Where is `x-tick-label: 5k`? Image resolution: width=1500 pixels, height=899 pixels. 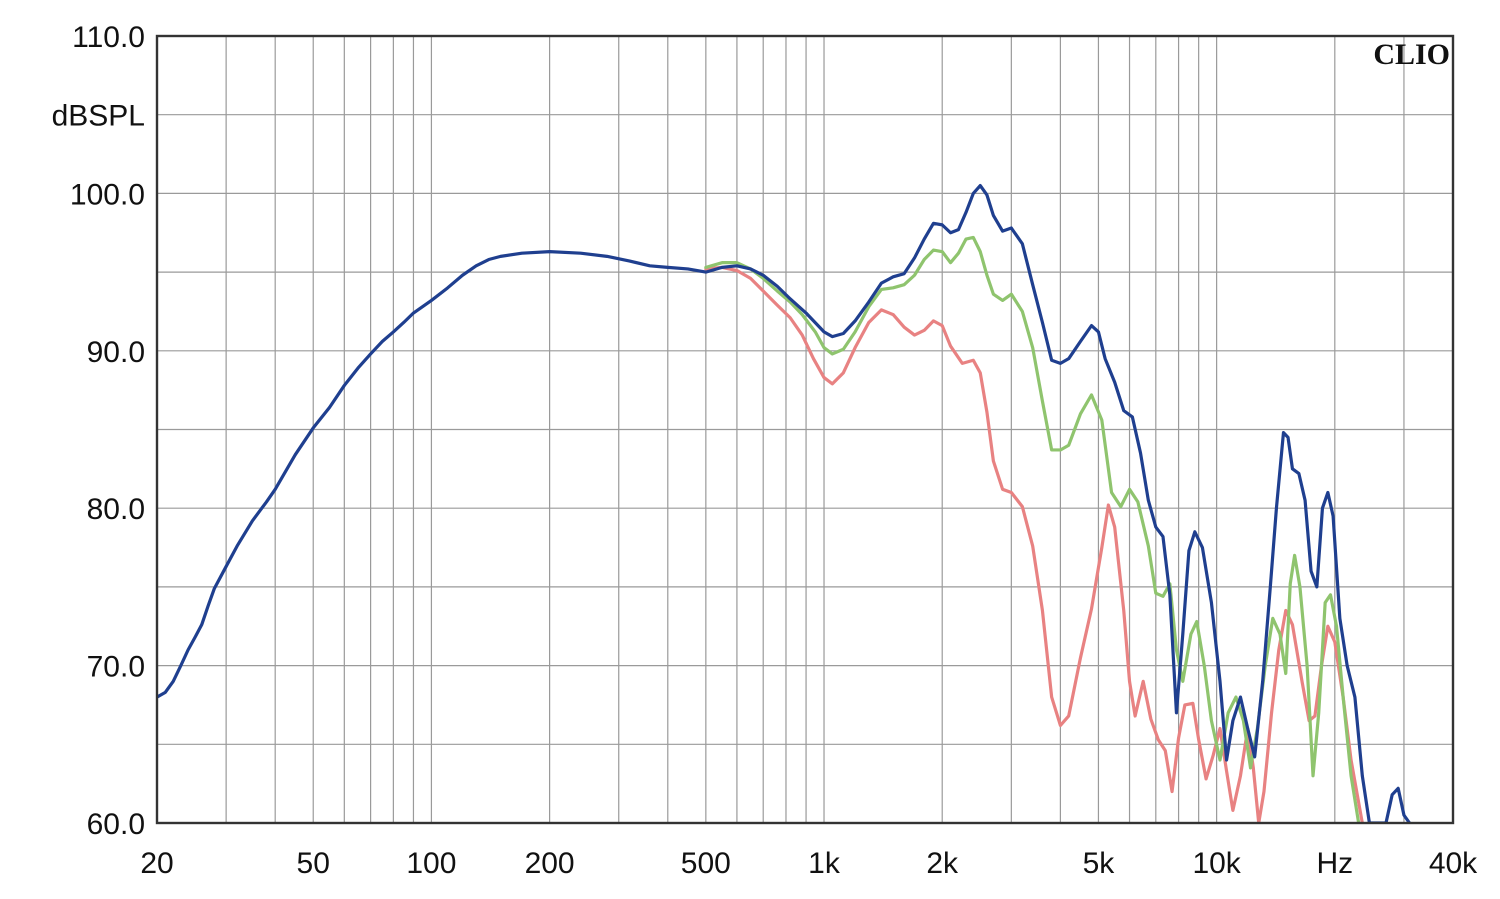
x-tick-label: 5k is located at coordinates (1099, 863).